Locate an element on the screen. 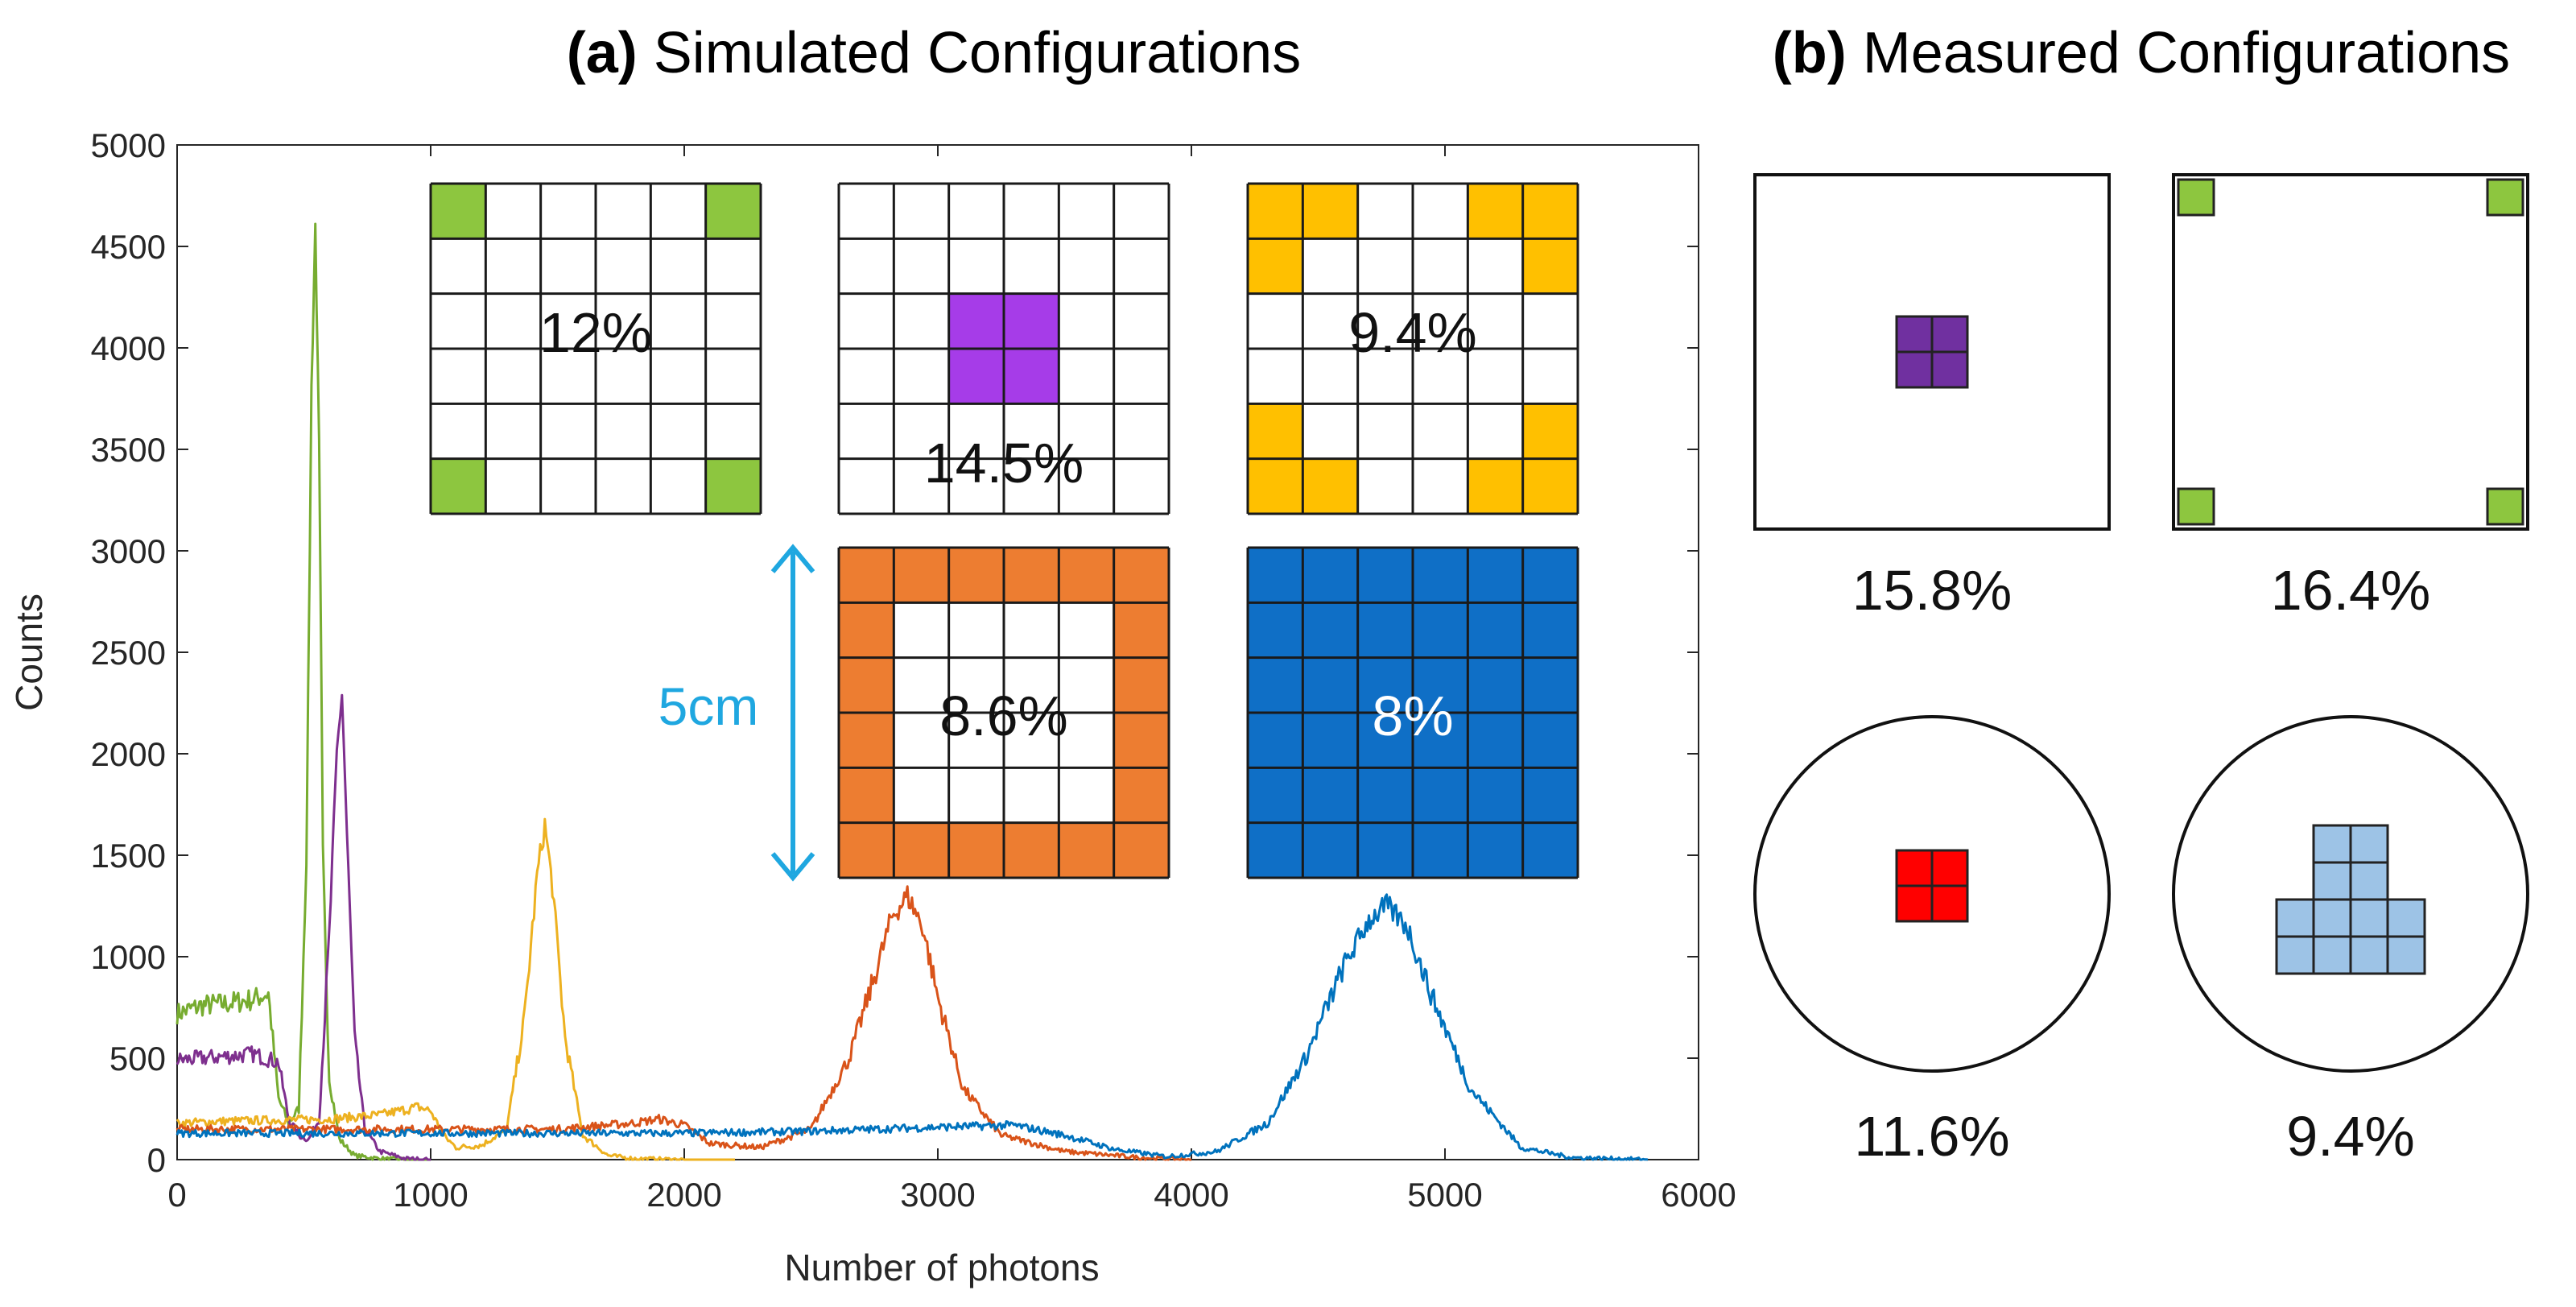 Image resolution: width=2576 pixels, height=1307 pixels. measured-square-0: 15.8% is located at coordinates (1932, 397).